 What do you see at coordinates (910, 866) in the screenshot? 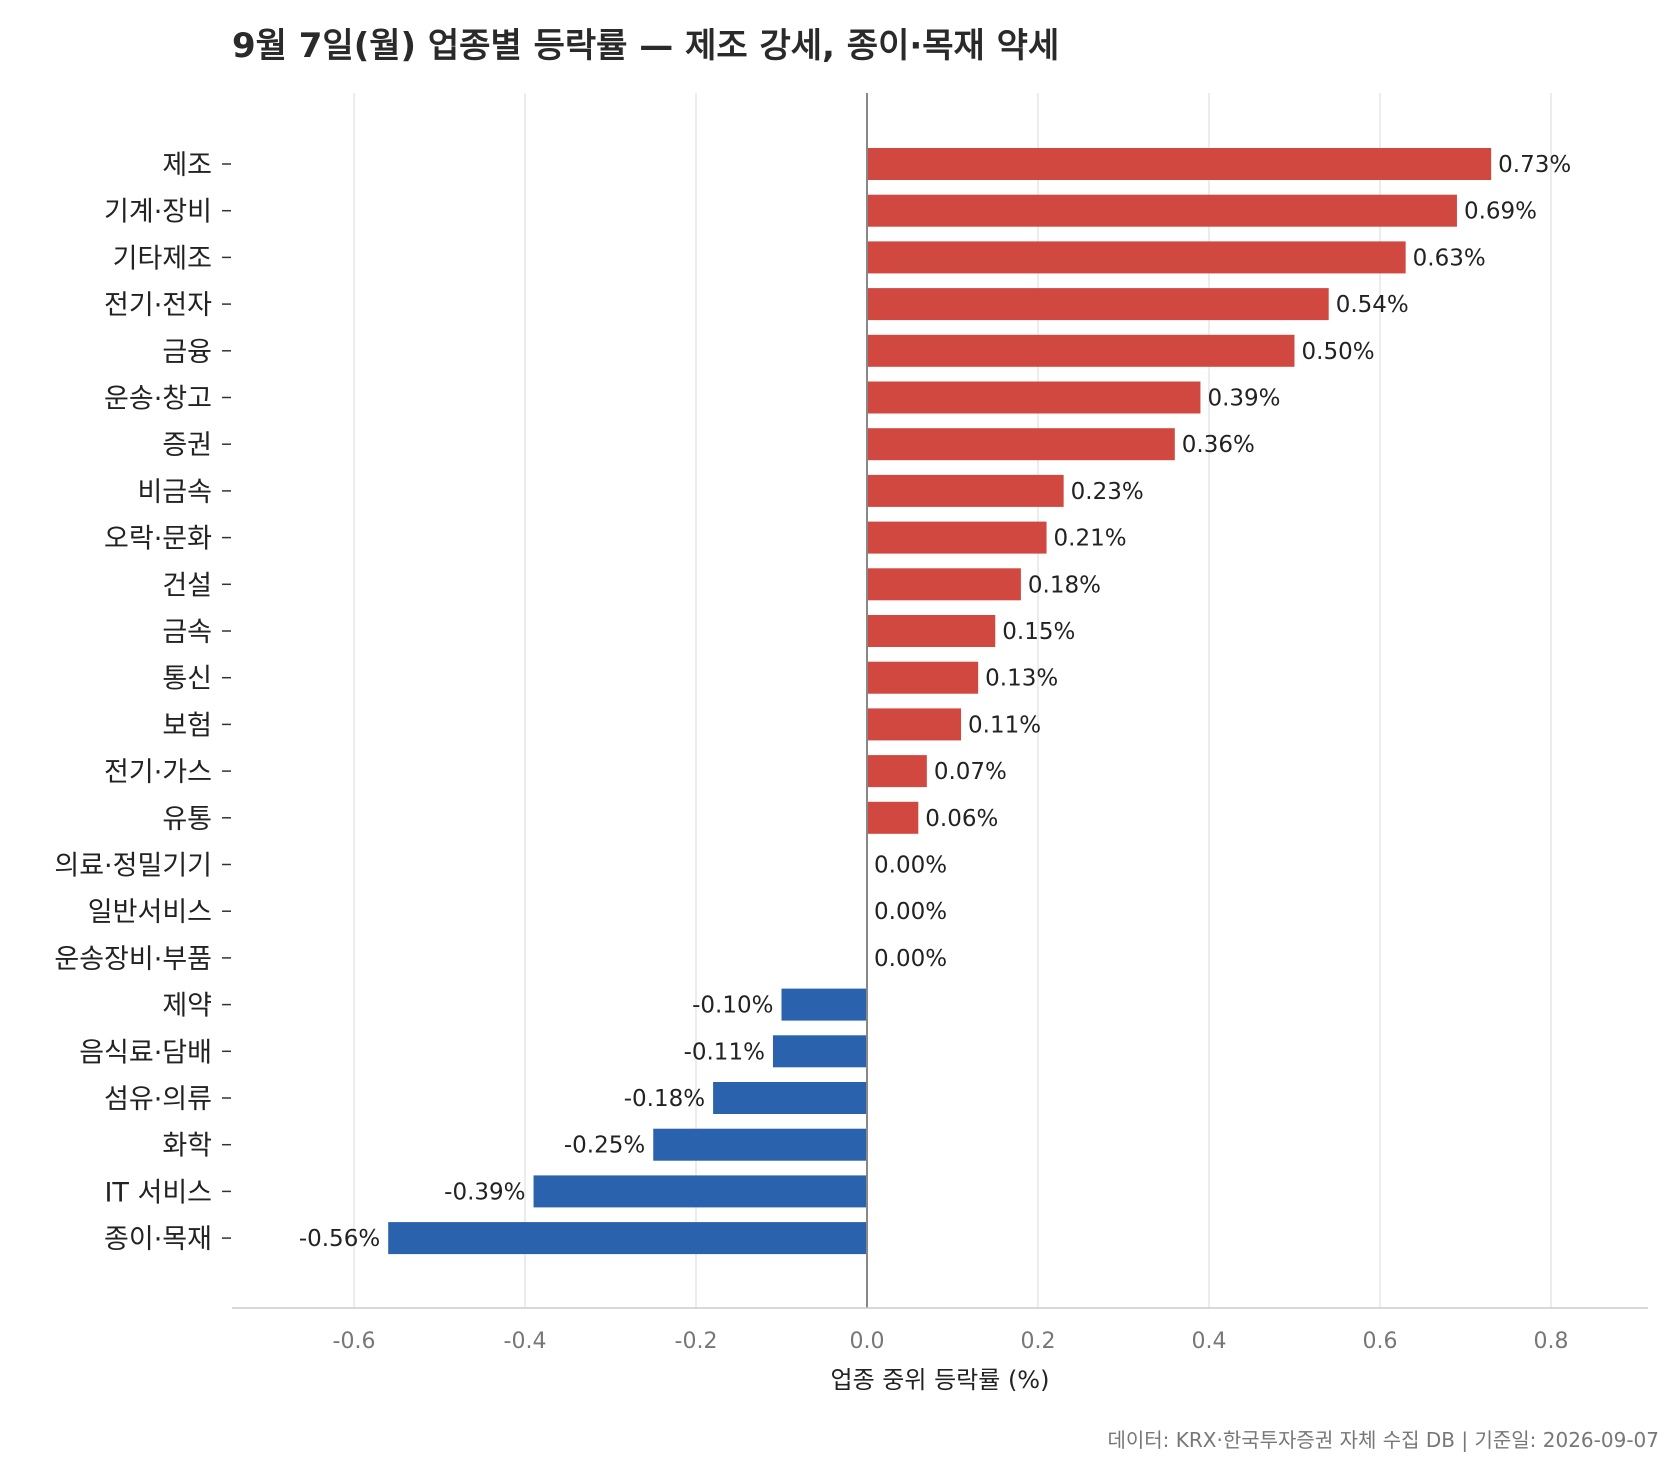
I see `value-label-15: 0.00%` at bounding box center [910, 866].